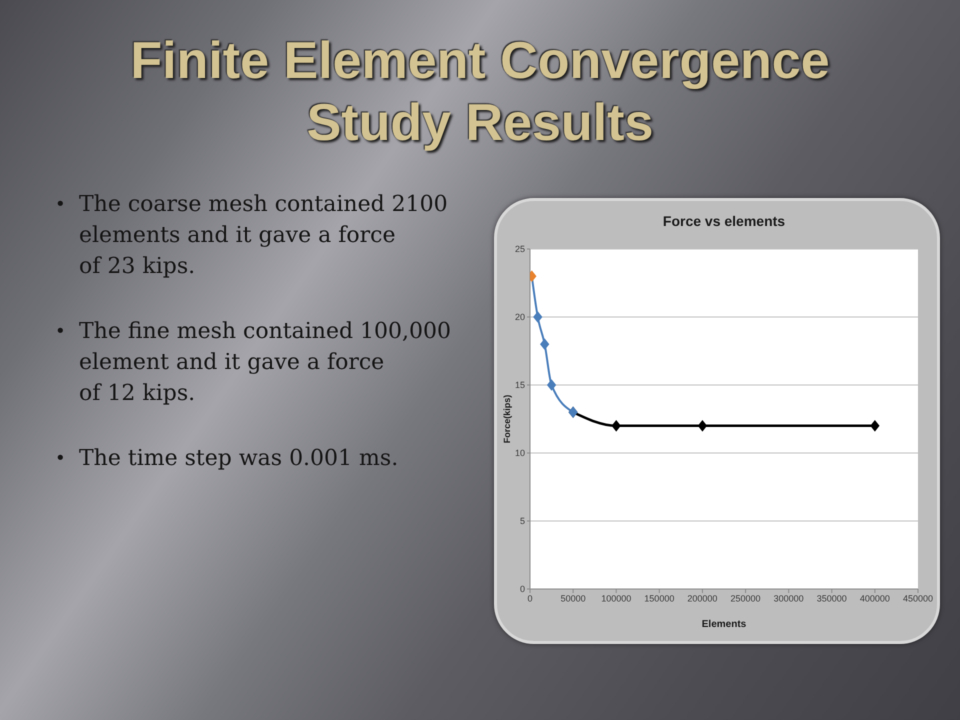 This screenshot has height=720, width=960. I want to click on text: • The fine mesh contained 100,000 element and it gave a force of 12 kips., so click(253, 363).